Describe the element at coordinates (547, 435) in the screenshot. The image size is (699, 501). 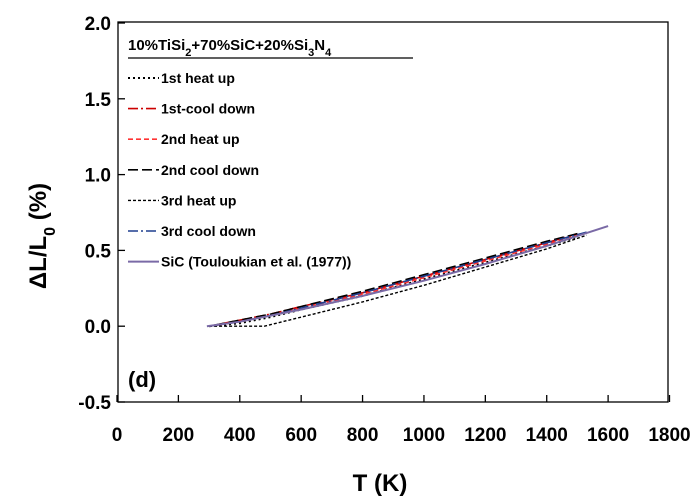
I see `x-tick-label: 1400` at that location.